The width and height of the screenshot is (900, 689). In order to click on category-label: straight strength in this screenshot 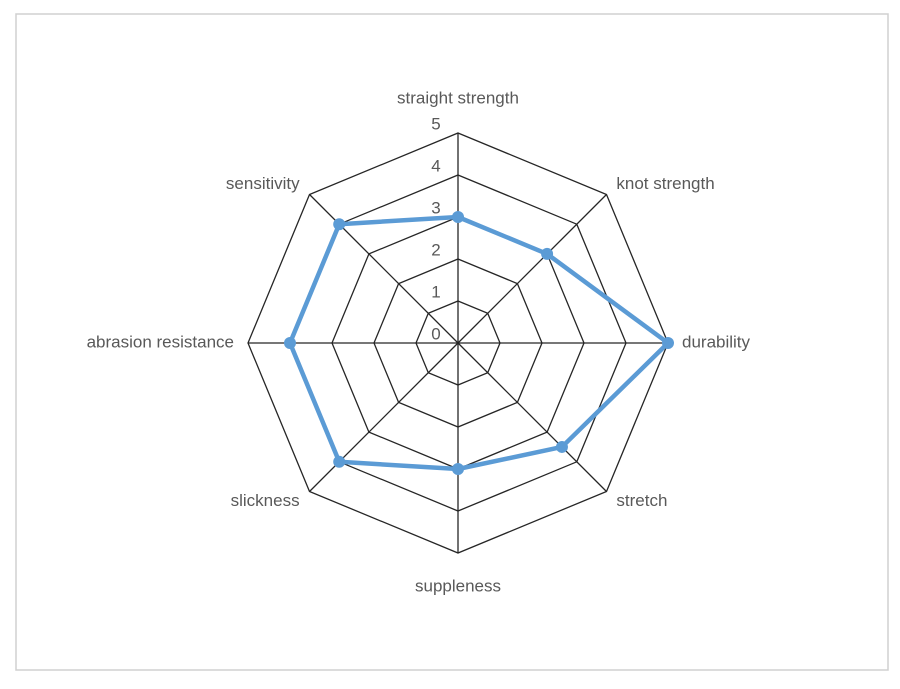, I will do `click(458, 97)`.